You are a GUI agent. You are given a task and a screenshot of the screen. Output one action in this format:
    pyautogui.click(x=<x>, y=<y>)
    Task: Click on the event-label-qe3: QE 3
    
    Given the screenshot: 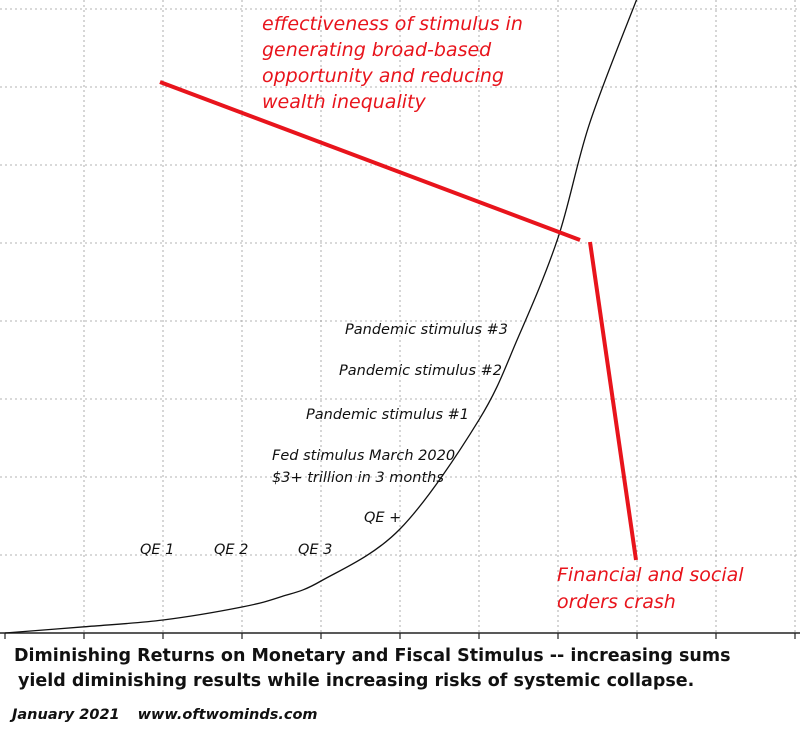 What is the action you would take?
    pyautogui.click(x=315, y=550)
    